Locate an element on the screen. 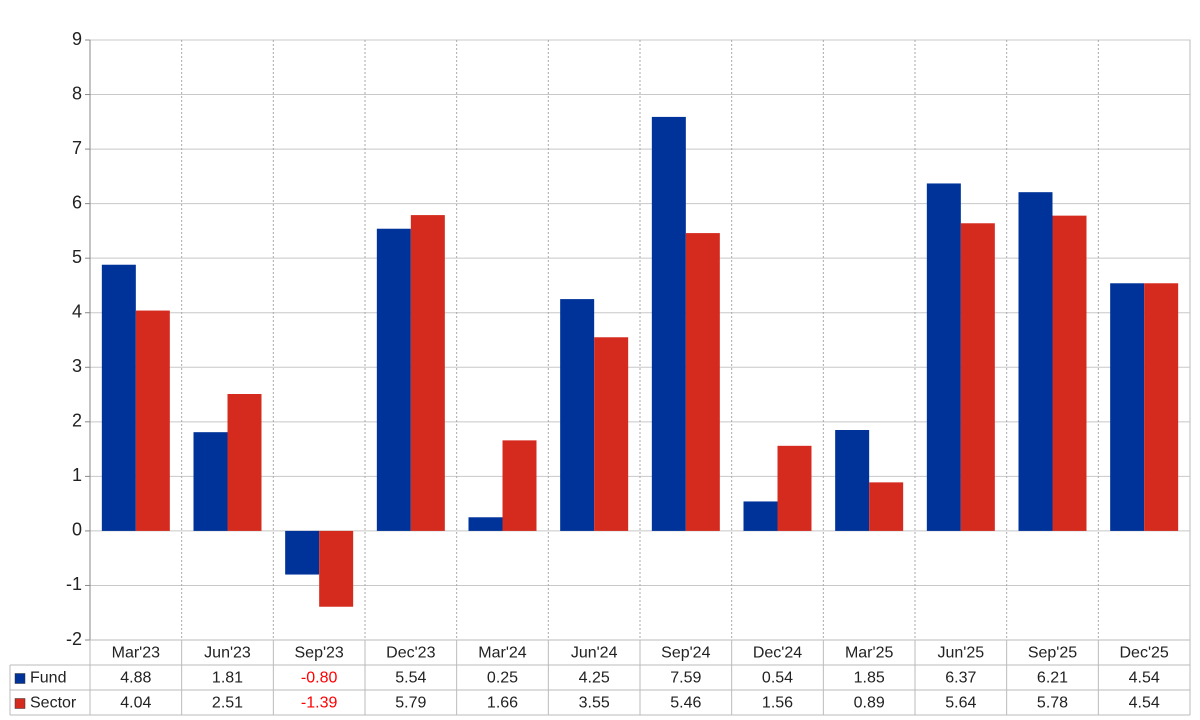 Image resolution: width=1200 pixels, height=720 pixels. y-tick-label: -2 is located at coordinates (74, 639).